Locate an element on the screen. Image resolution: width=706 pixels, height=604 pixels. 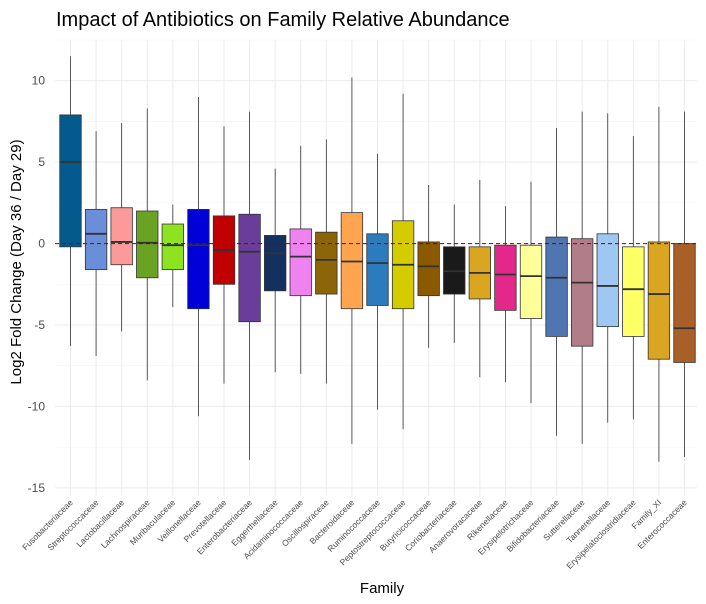
box-acidaminococcaceae is located at coordinates (300, 259).